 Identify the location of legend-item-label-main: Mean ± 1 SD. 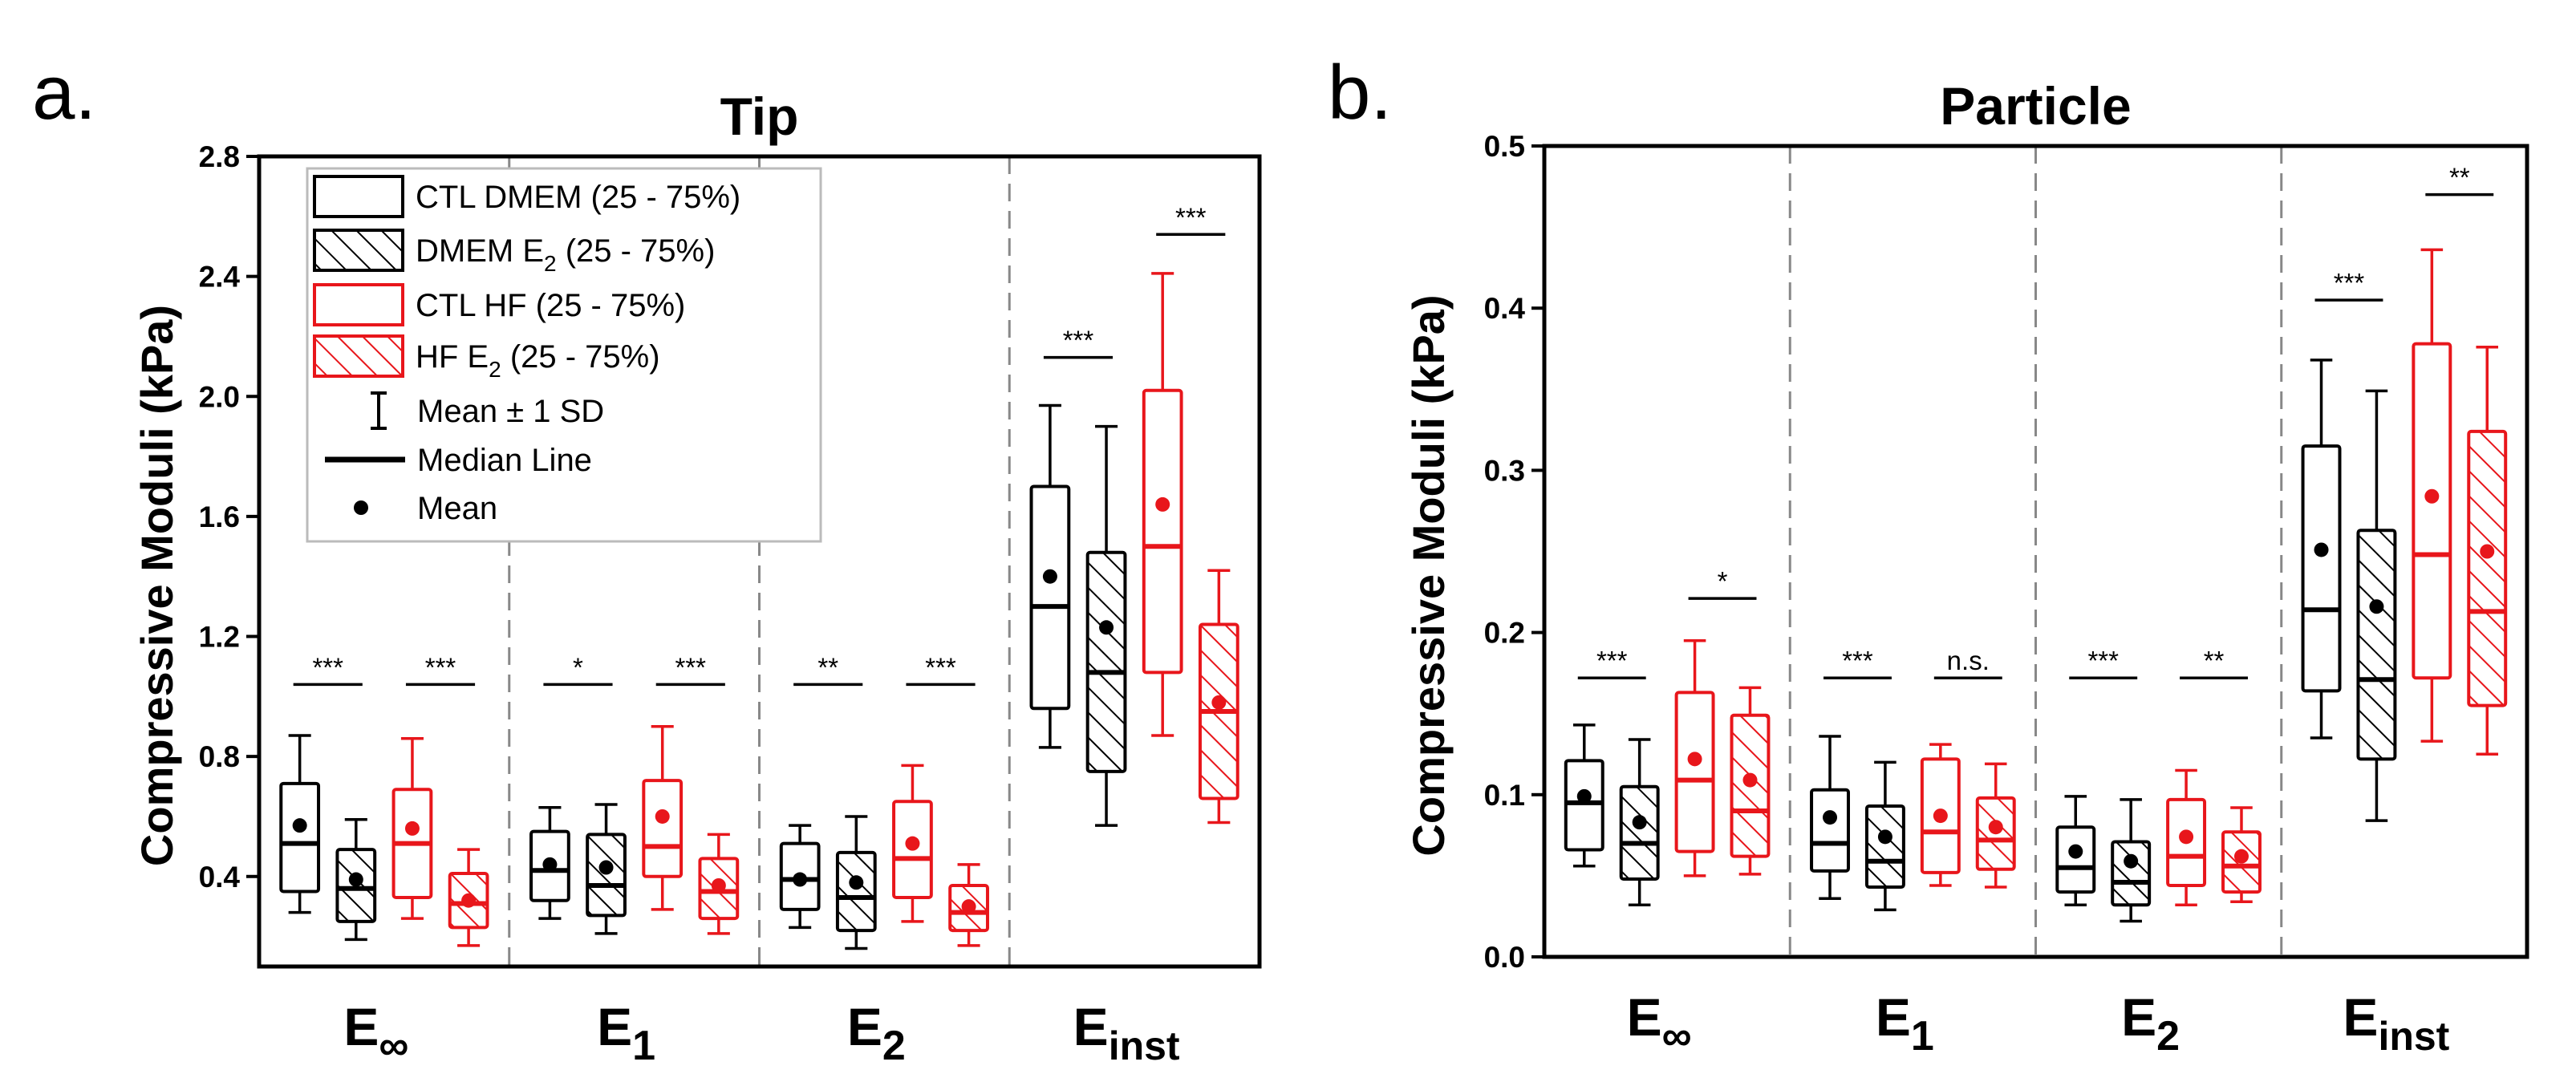
(510, 411).